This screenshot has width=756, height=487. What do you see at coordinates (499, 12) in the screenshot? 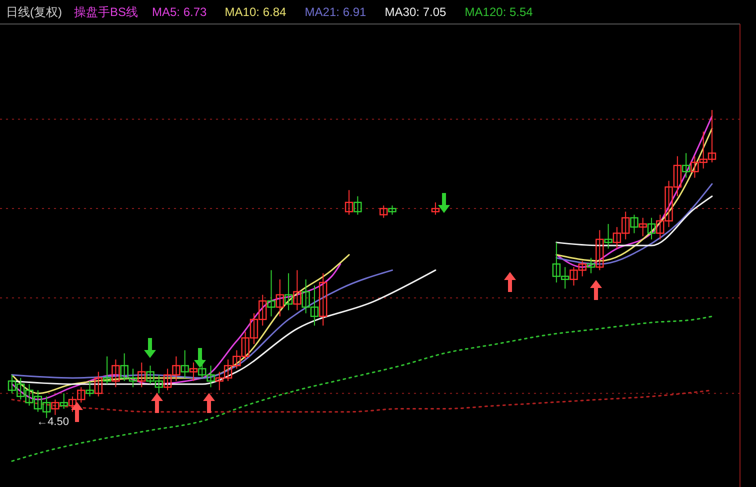
I see `text: MA120: 5.54` at bounding box center [499, 12].